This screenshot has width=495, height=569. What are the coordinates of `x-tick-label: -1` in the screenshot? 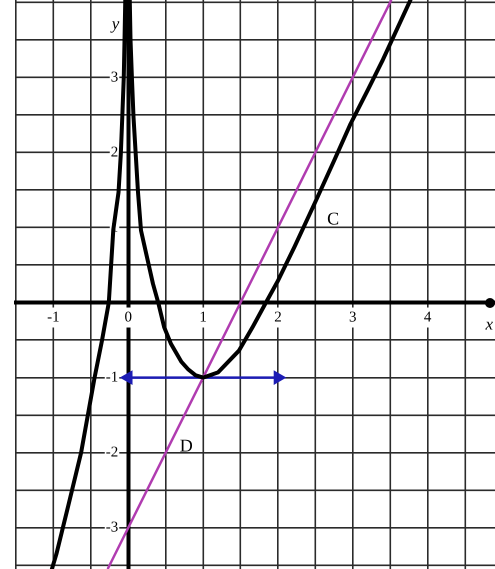 It's located at (53, 317).